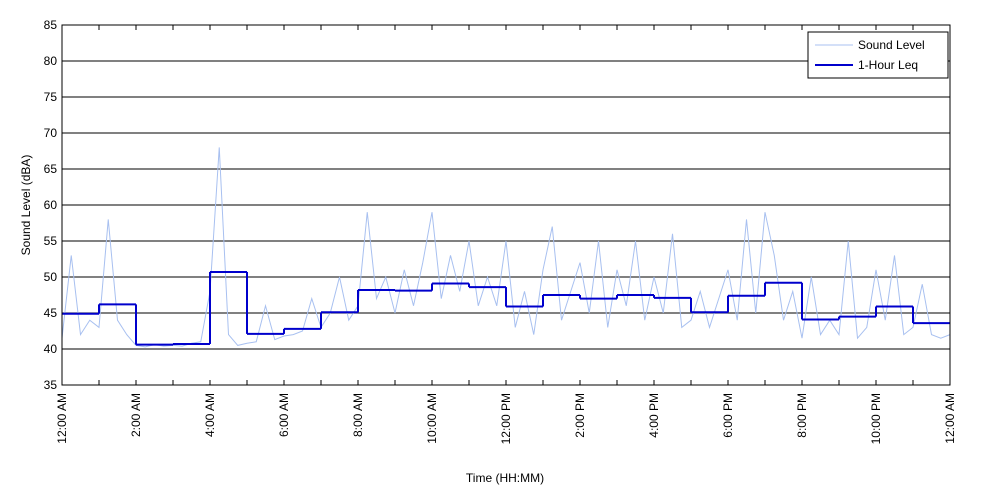 The width and height of the screenshot is (1000, 500). I want to click on legend-label: 1-Hour Leq, so click(888, 65).